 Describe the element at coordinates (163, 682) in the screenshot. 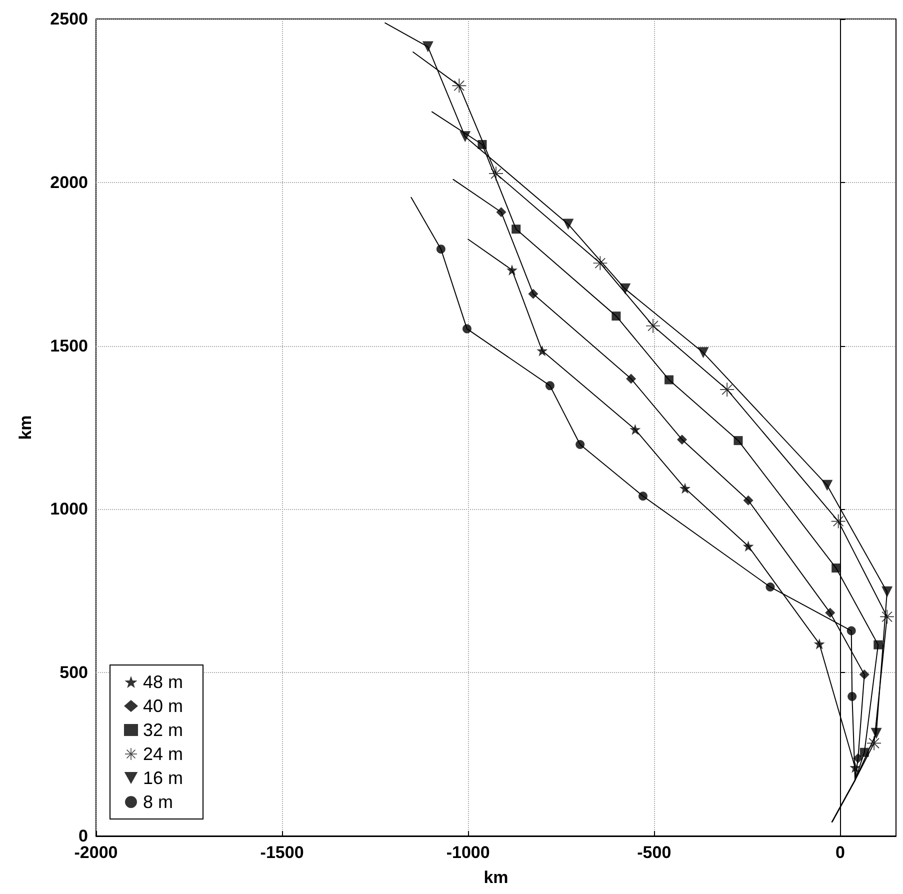

I see `legend-label: 48 m` at that location.